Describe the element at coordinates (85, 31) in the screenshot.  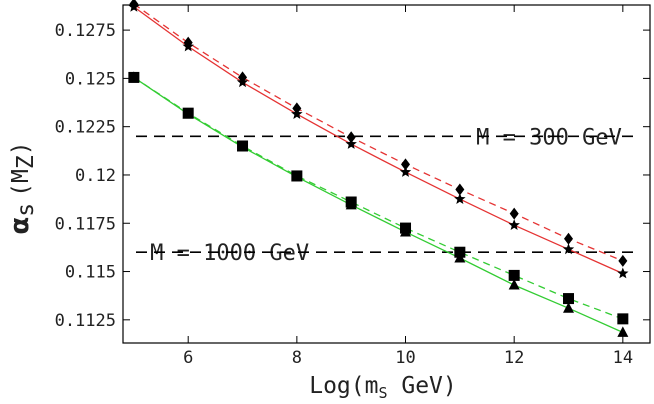
I see `y-tick-label: 0.1275` at that location.